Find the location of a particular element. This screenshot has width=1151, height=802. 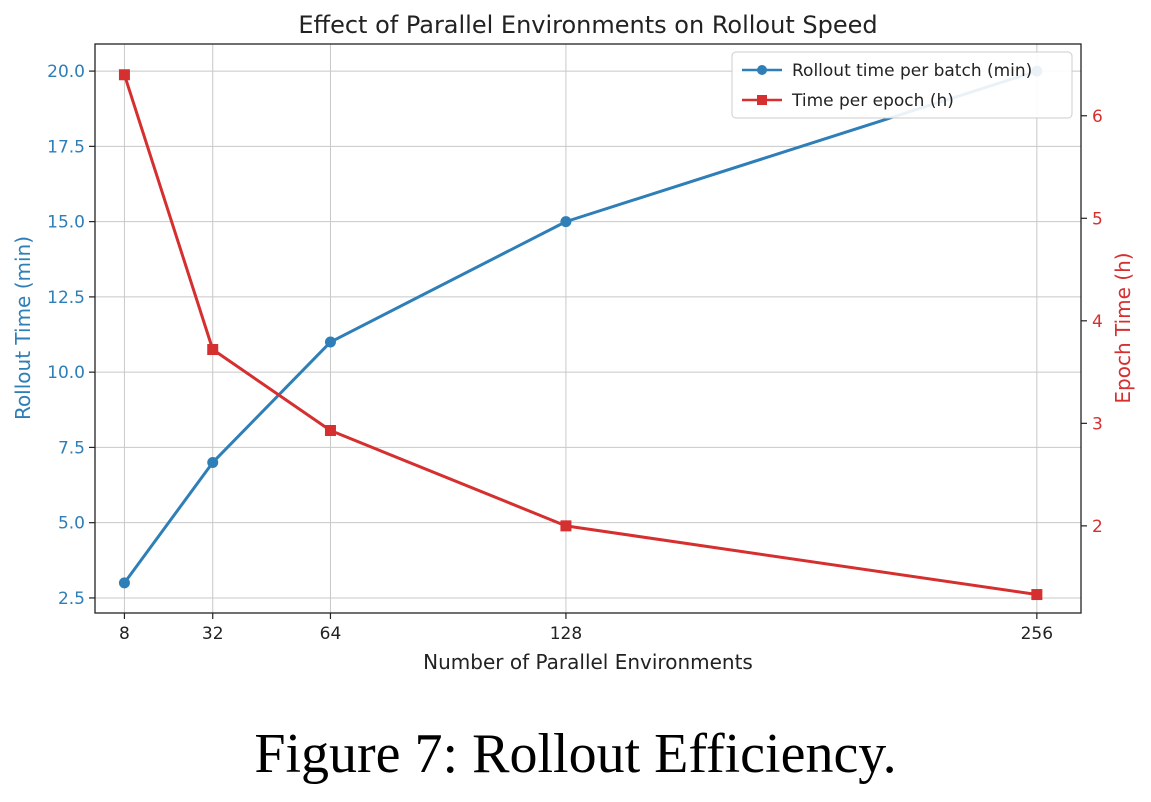

right-axis-ticks: 2 3 4 5 6 is located at coordinates (1092, 322).